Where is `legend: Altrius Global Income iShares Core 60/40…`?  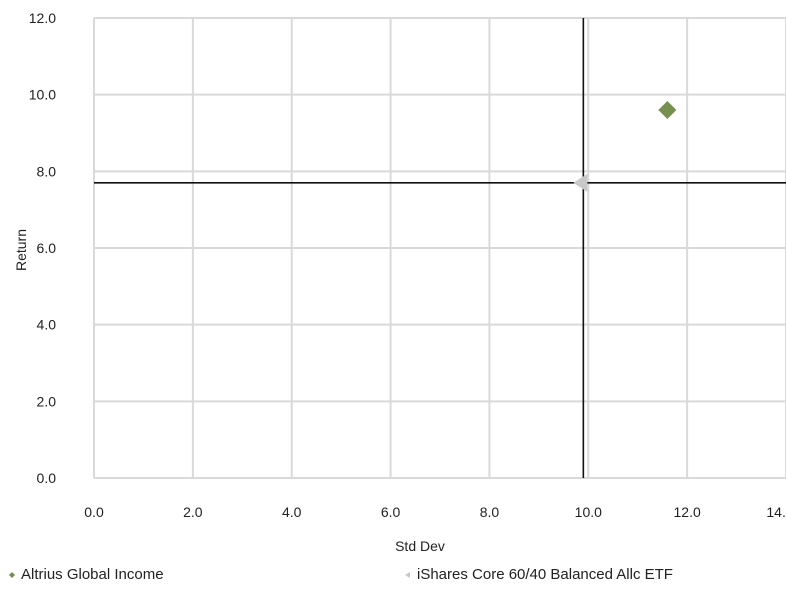 legend: Altrius Global Income iShares Core 60/40… is located at coordinates (396, 577).